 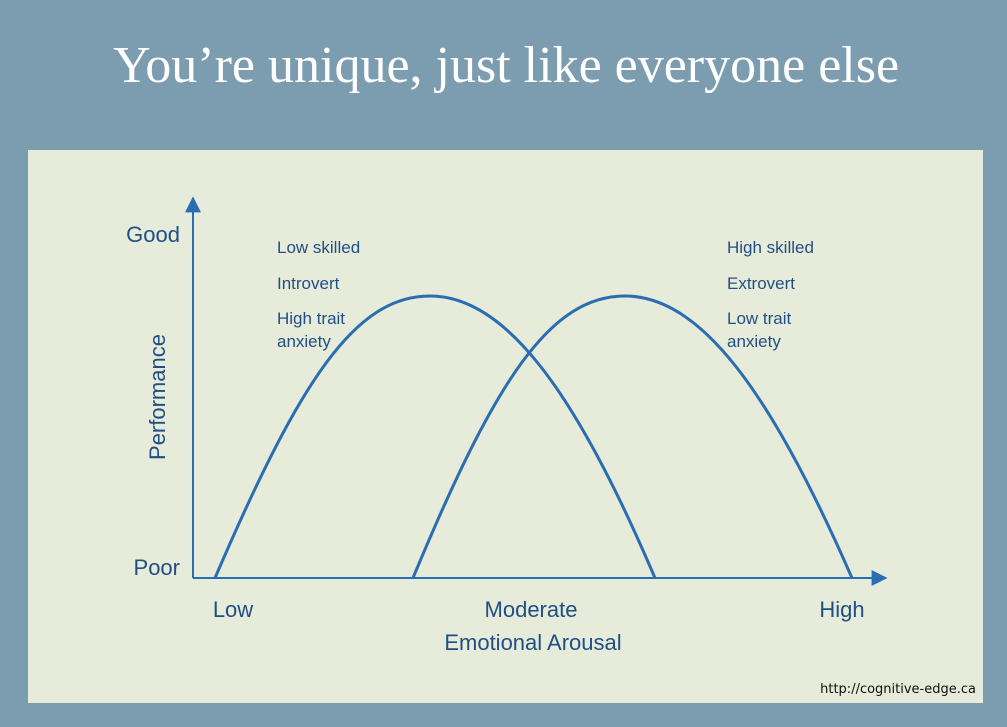 What do you see at coordinates (761, 283) in the screenshot?
I see `group-line: Extrovert` at bounding box center [761, 283].